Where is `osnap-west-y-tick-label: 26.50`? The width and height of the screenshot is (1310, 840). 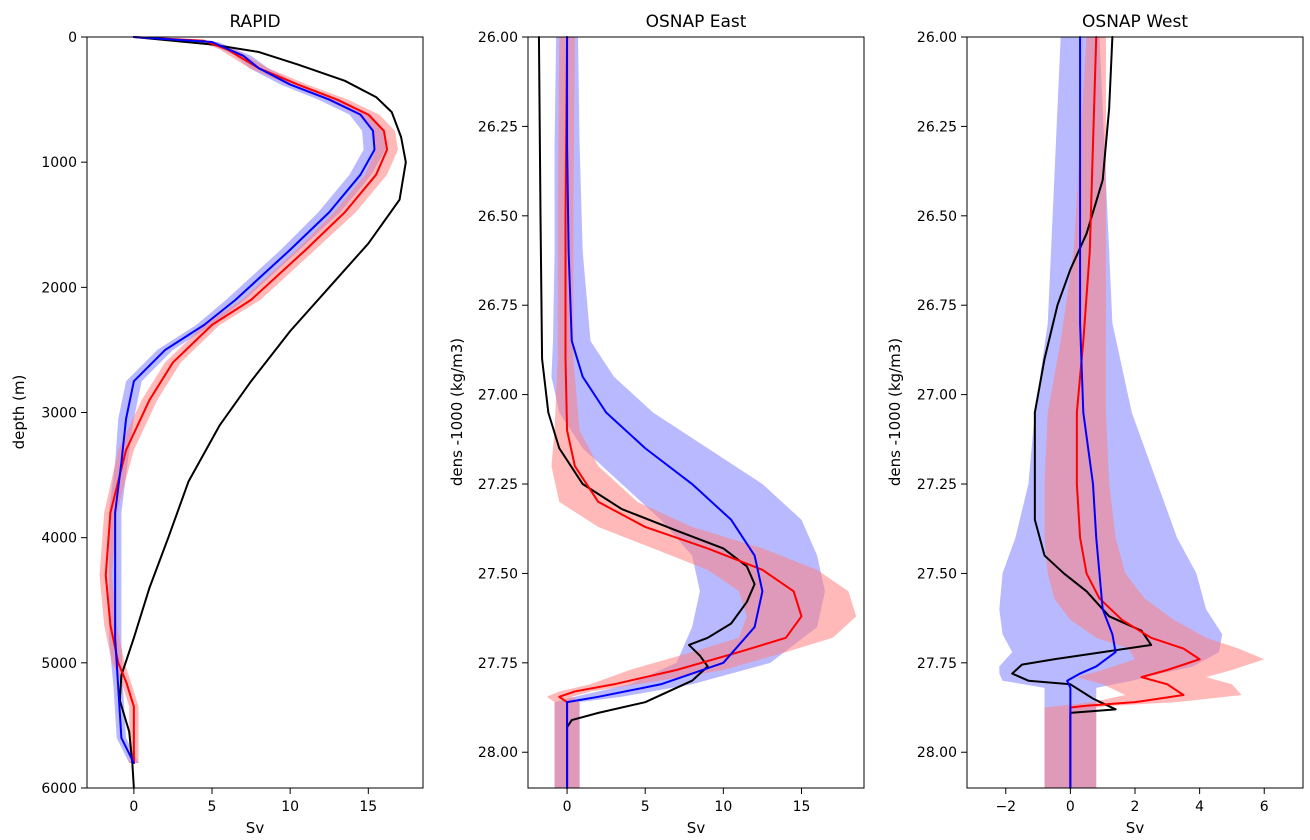 osnap-west-y-tick-label: 26.50 is located at coordinates (937, 217).